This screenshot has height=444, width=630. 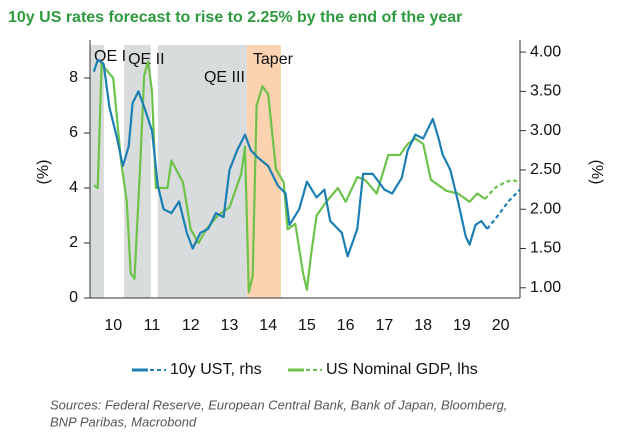 What do you see at coordinates (43, 172) in the screenshot?
I see `y-axis-label: (%)` at bounding box center [43, 172].